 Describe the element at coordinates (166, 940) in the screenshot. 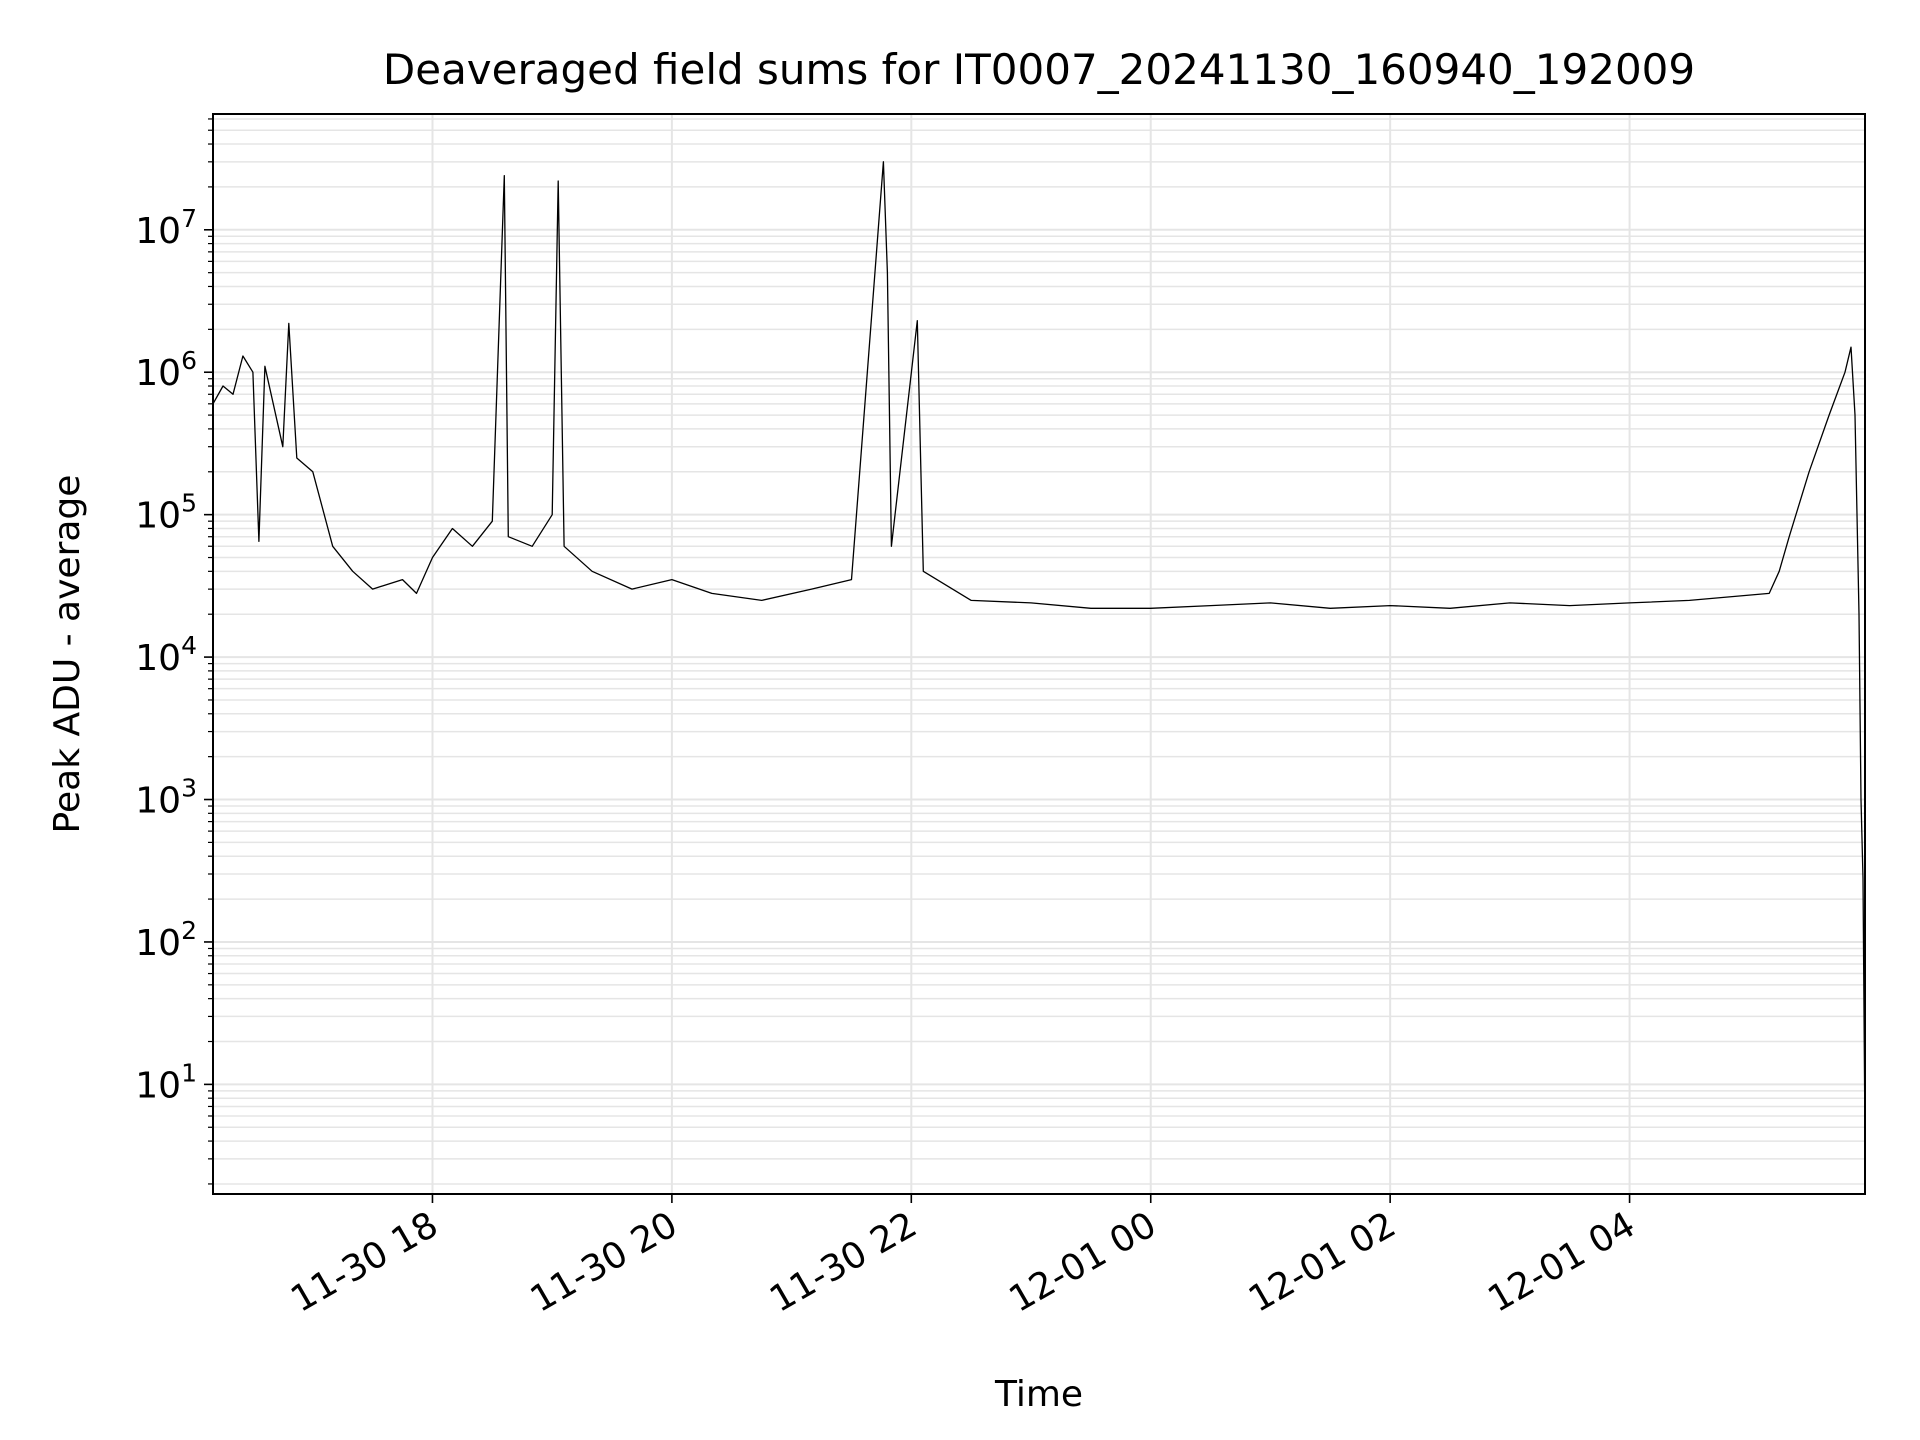

I see `y-tick-label: 10²` at that location.